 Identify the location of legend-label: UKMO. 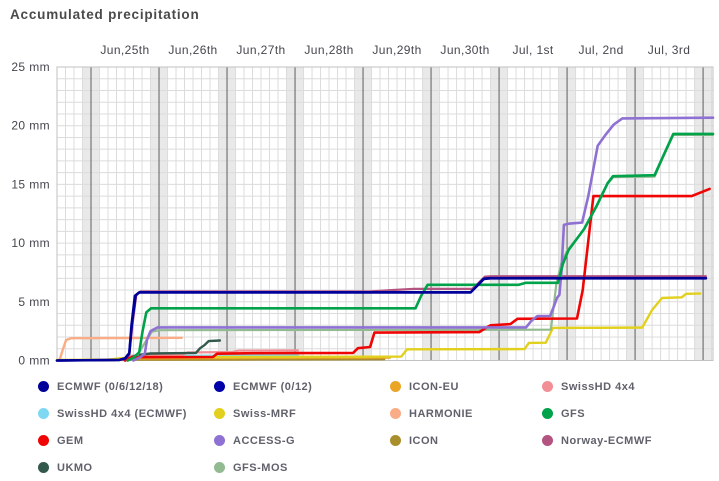
(75, 467).